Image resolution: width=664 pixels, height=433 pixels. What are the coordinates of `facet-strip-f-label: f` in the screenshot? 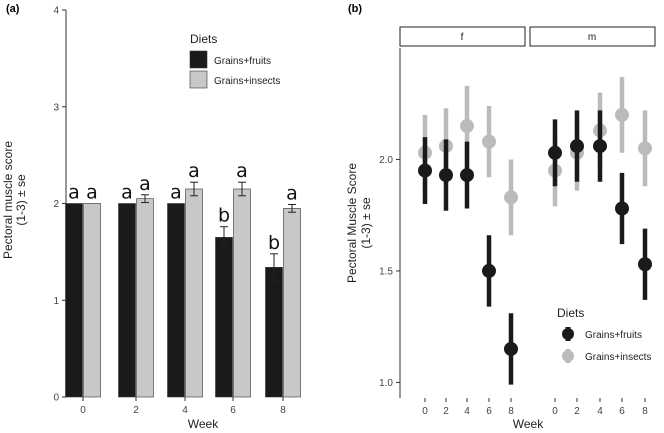 It's located at (462, 37).